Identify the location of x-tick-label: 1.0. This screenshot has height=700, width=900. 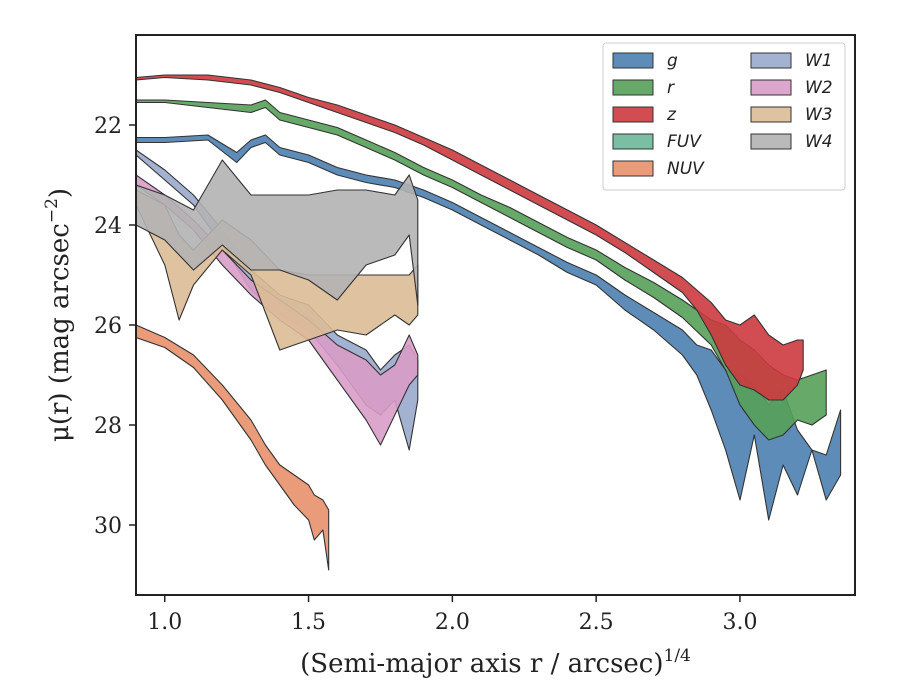
(164, 622).